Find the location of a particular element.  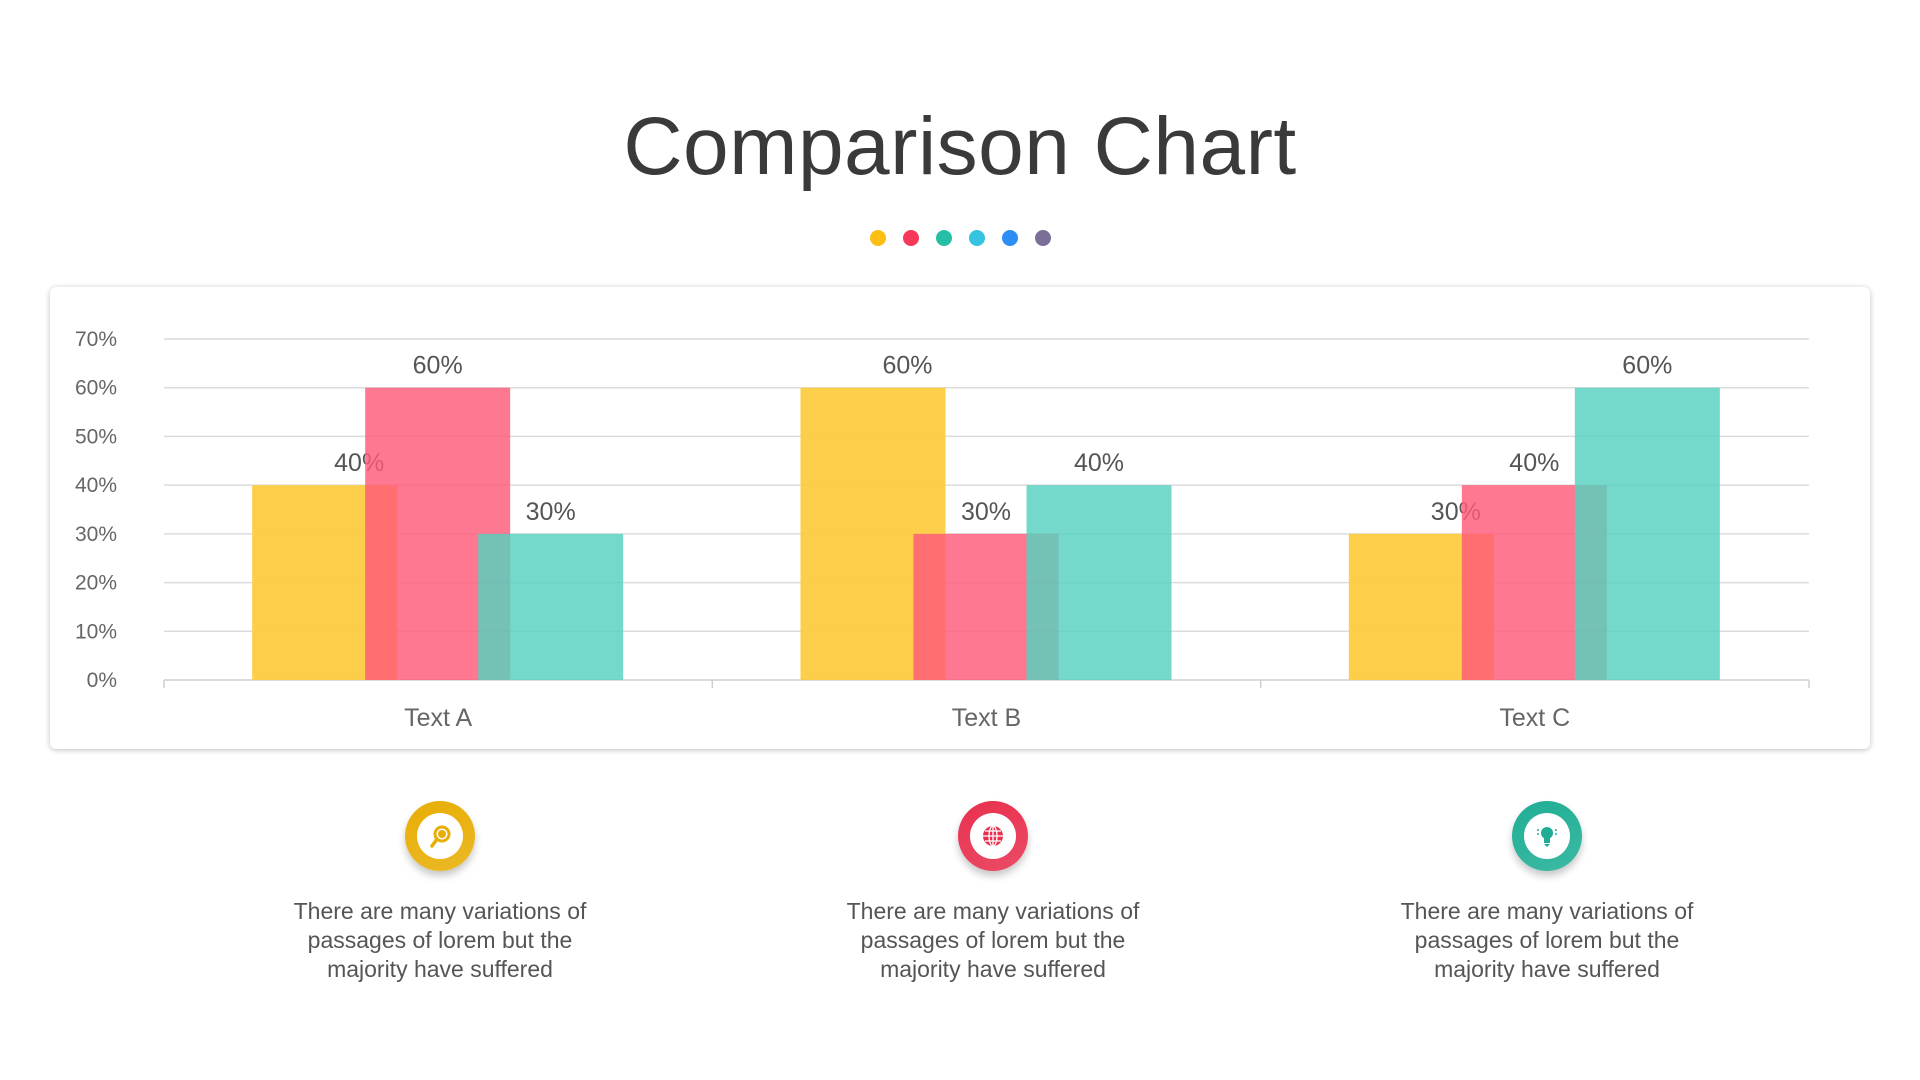

y-tick-label: 30% is located at coordinates (96, 534).